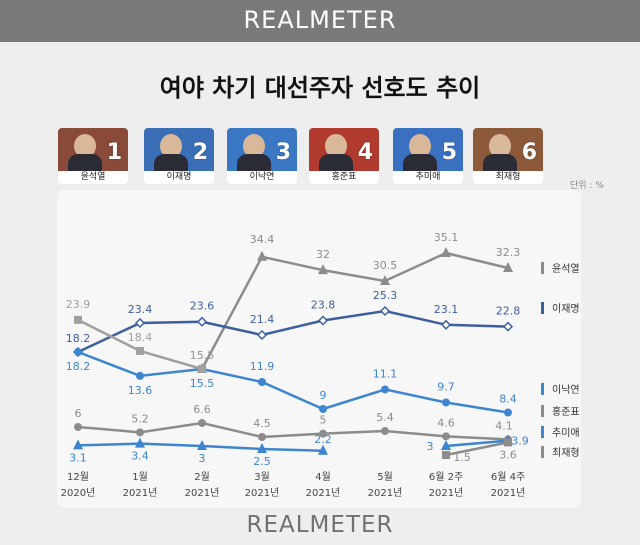 The width and height of the screenshot is (640, 545). I want to click on data-label-이재명: 22.8, so click(508, 311).